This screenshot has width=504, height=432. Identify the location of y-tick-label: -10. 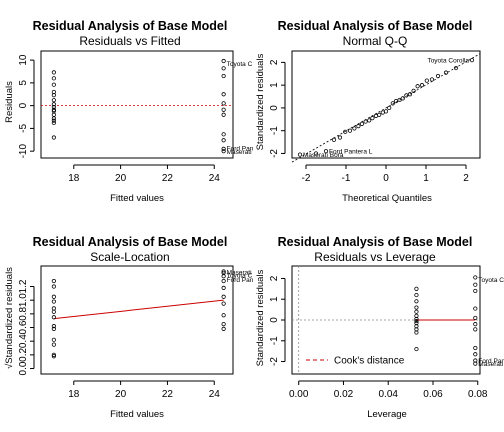
(23, 151).